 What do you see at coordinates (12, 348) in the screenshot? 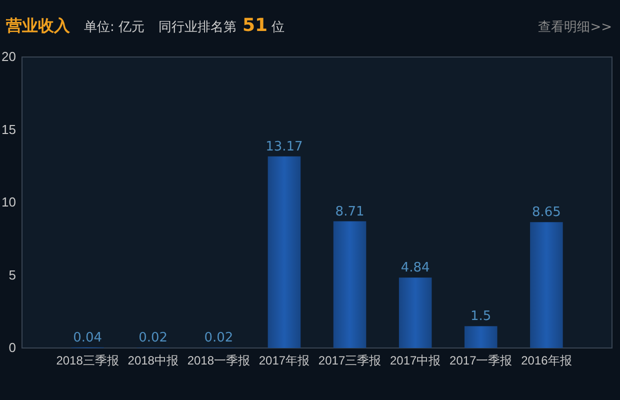
I see `y-tick-label: 0` at bounding box center [12, 348].